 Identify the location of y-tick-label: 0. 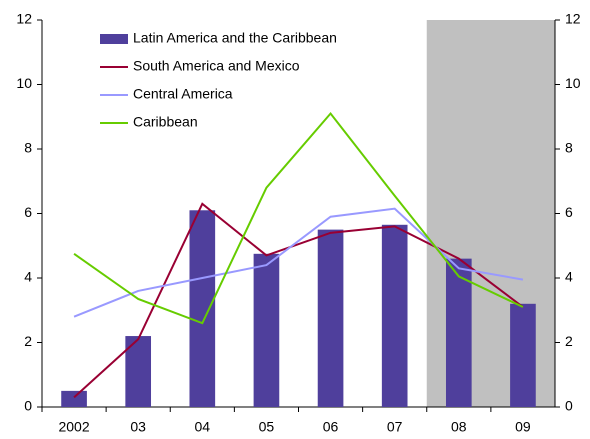
(28, 406).